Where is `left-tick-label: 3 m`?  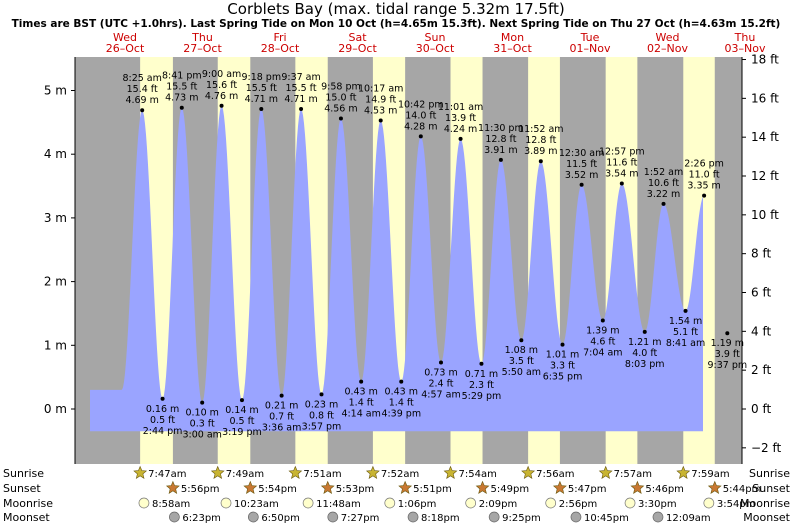 left-tick-label: 3 m is located at coordinates (55, 218).